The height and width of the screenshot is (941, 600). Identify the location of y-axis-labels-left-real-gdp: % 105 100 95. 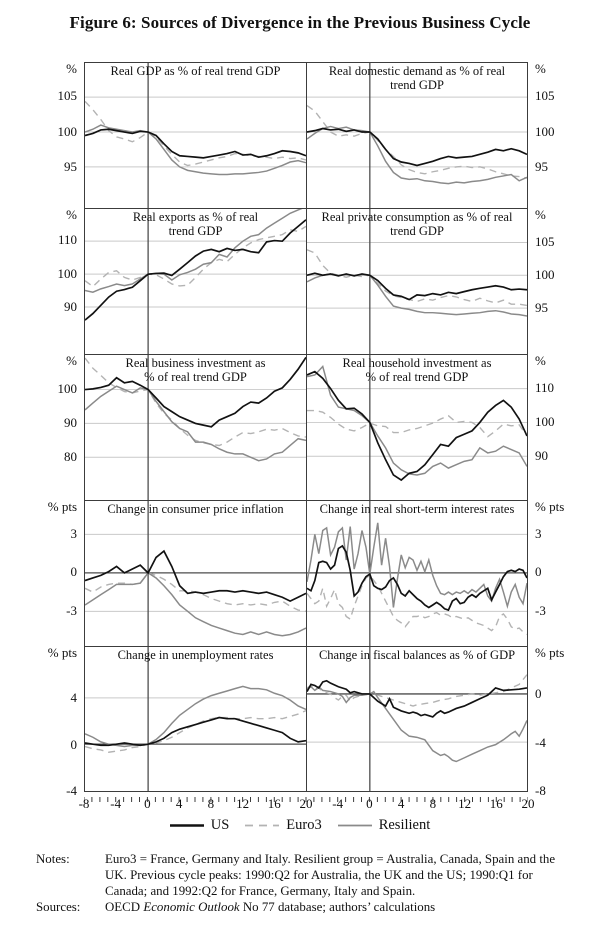
(58, 134).